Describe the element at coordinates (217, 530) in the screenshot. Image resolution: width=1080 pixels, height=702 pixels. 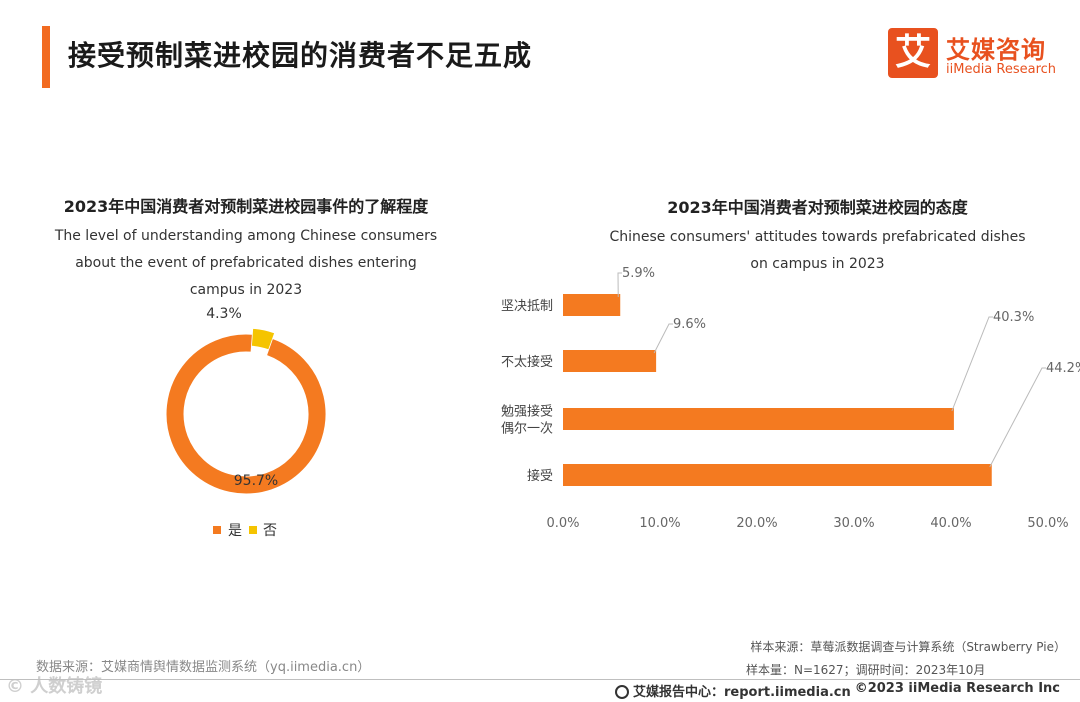
I see `legend-swatch-yes` at that location.